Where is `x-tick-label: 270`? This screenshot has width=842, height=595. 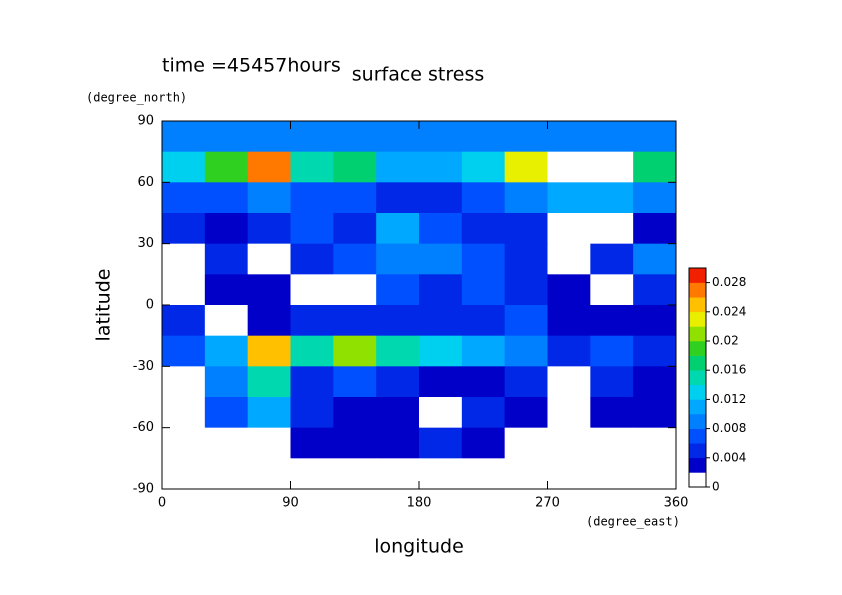
x-tick-label: 270 is located at coordinates (547, 503).